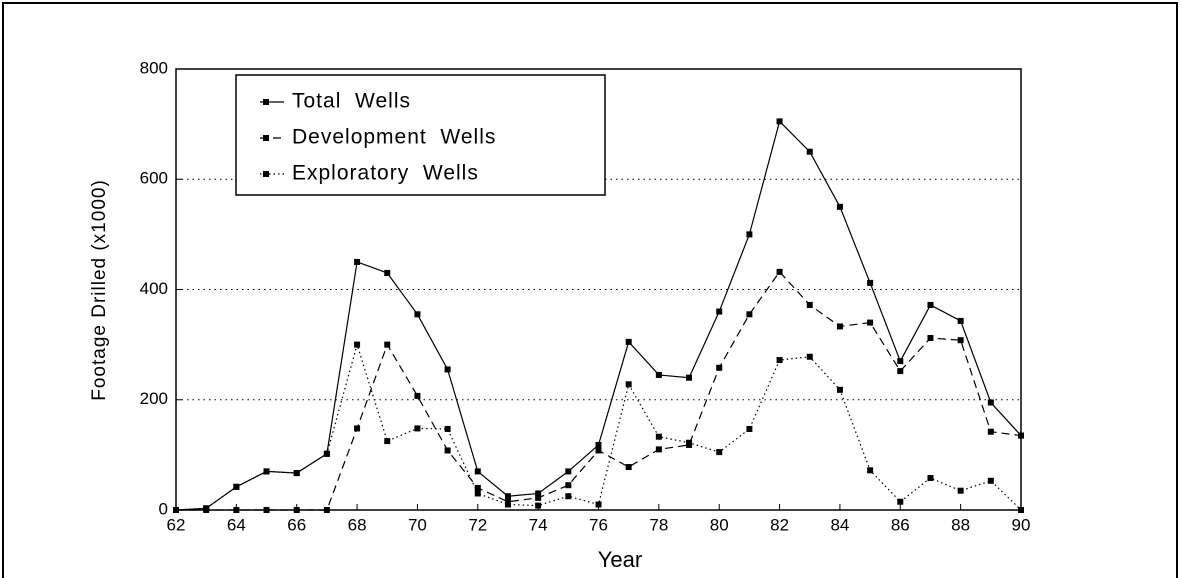 This screenshot has height=578, width=1182. I want to click on x-tick-label: 68, so click(357, 524).